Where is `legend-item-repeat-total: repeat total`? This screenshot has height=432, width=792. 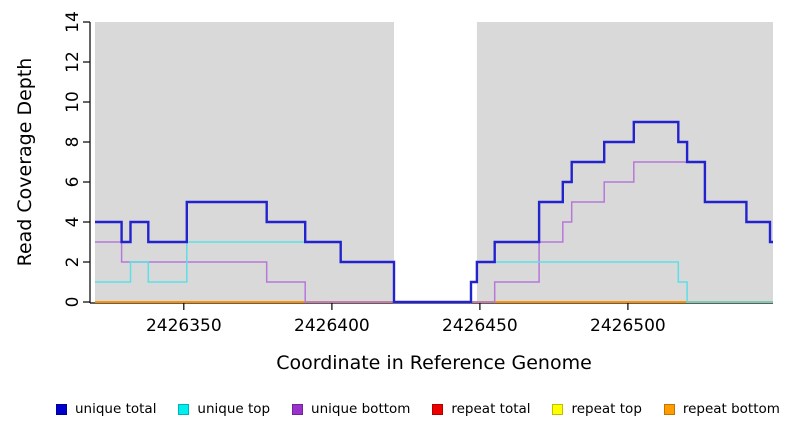 legend-item-repeat-total: repeat total is located at coordinates (481, 409).